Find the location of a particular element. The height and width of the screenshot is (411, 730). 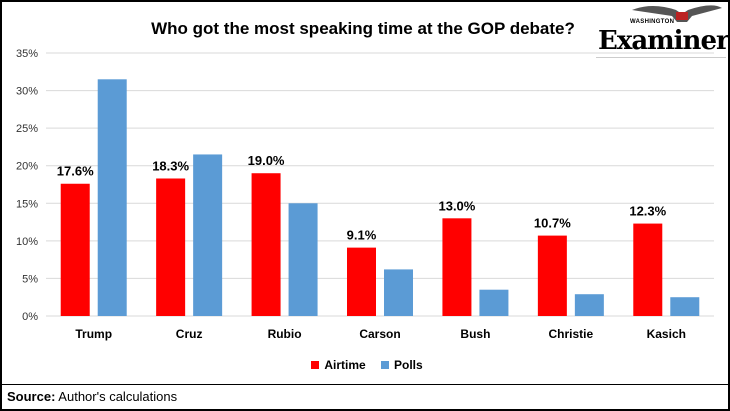

legend-label: Airtime is located at coordinates (345, 365).